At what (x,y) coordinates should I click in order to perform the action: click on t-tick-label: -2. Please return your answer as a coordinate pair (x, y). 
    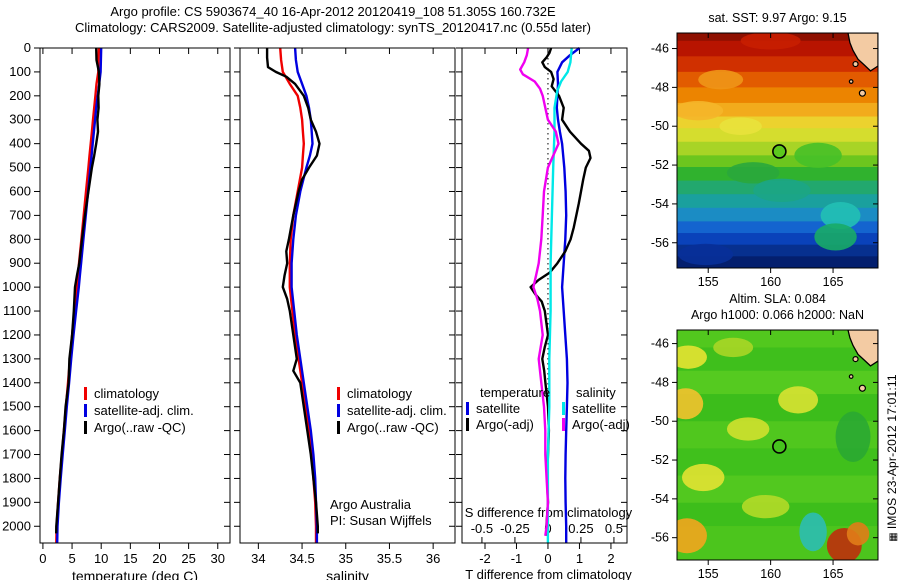
    Looking at the image, I should click on (485, 558).